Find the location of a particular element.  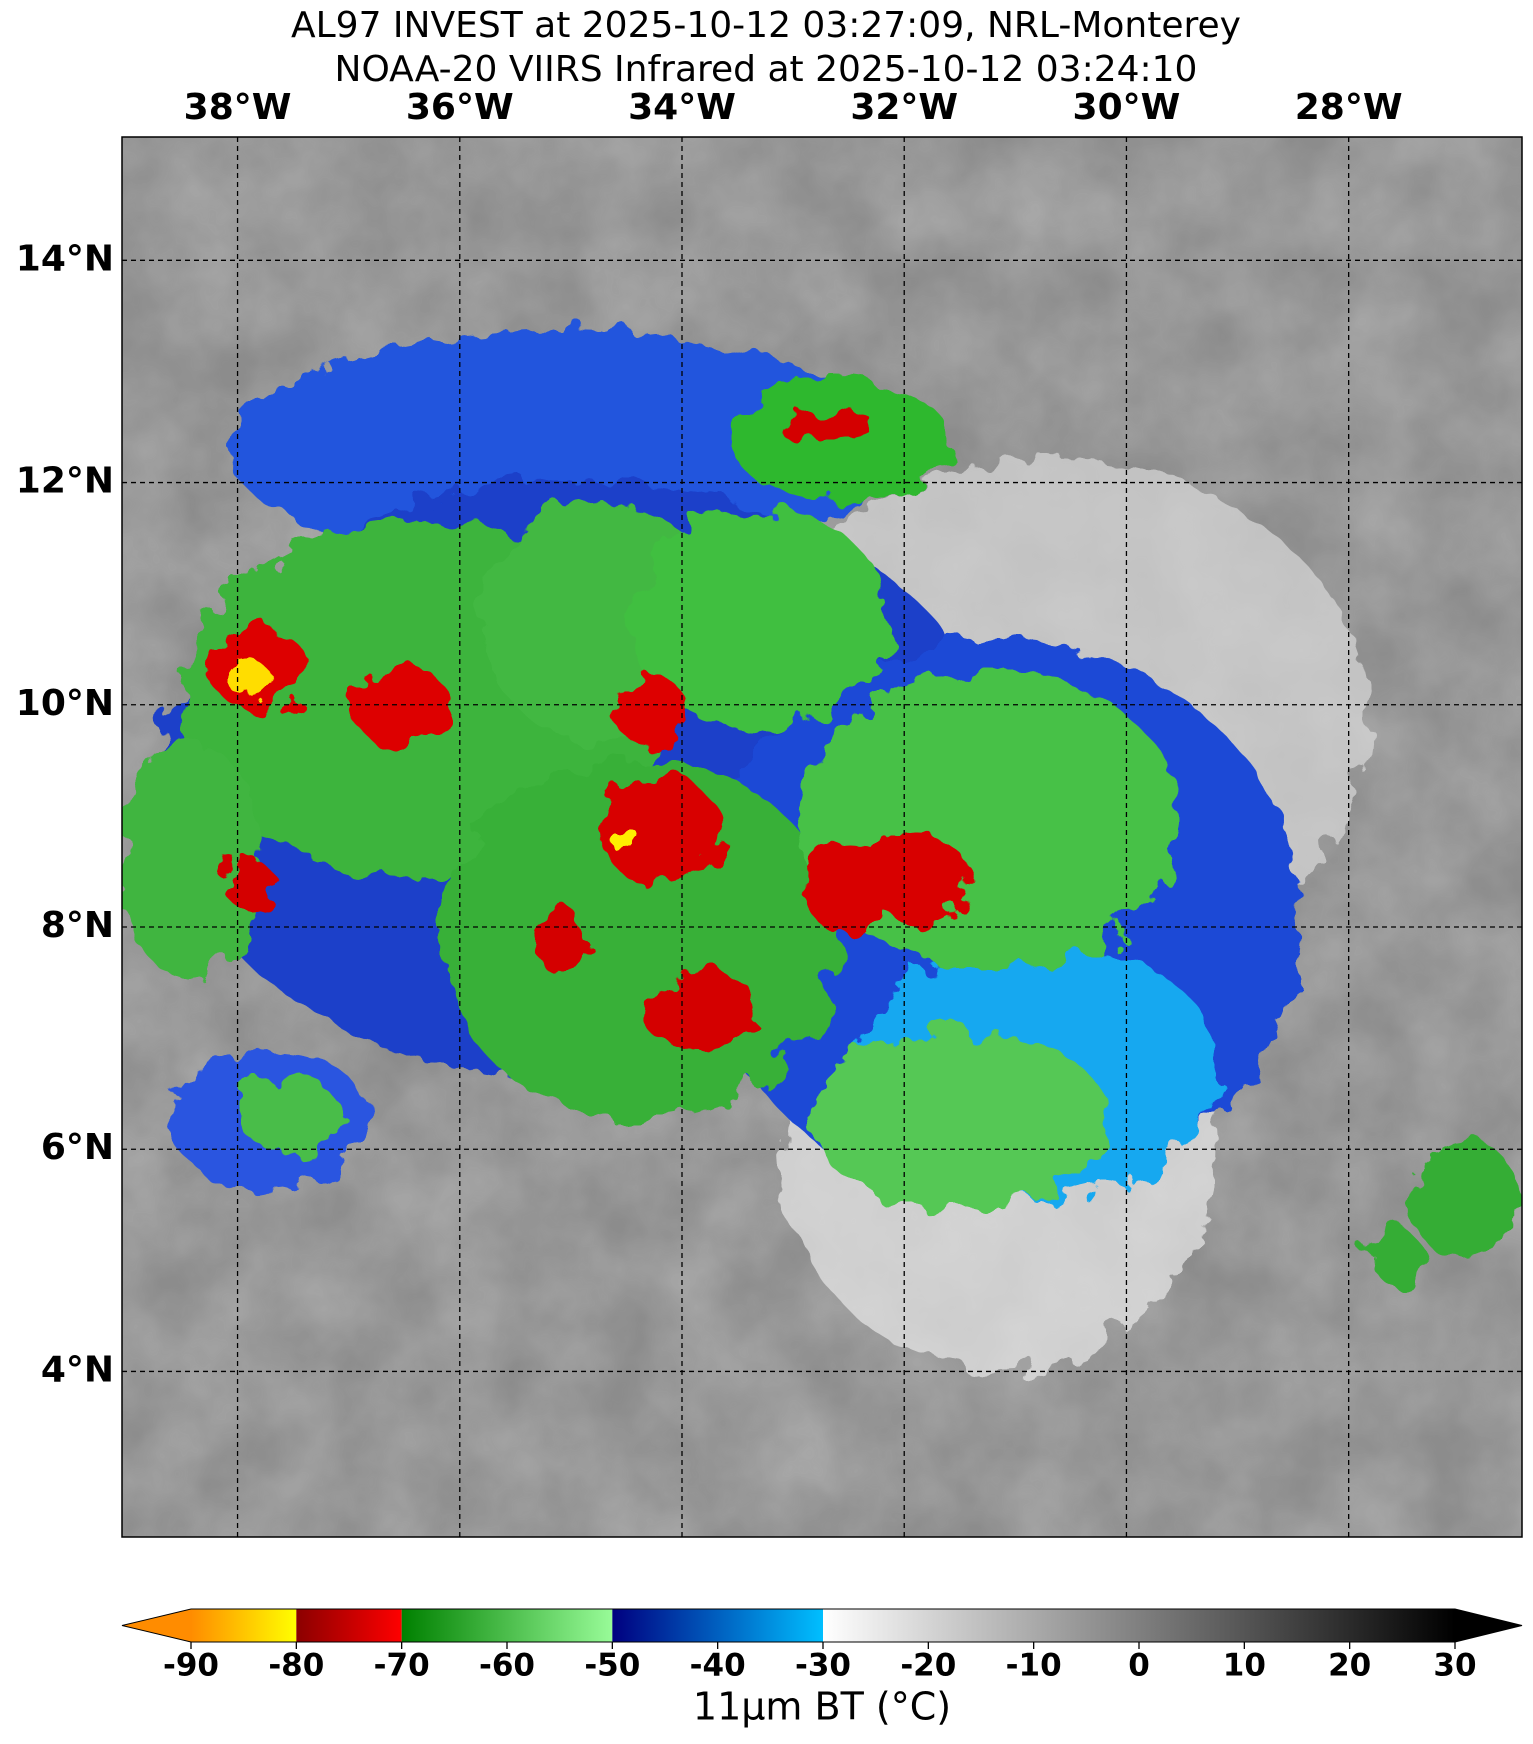

y-tick-label: 12°N is located at coordinates (65, 481).